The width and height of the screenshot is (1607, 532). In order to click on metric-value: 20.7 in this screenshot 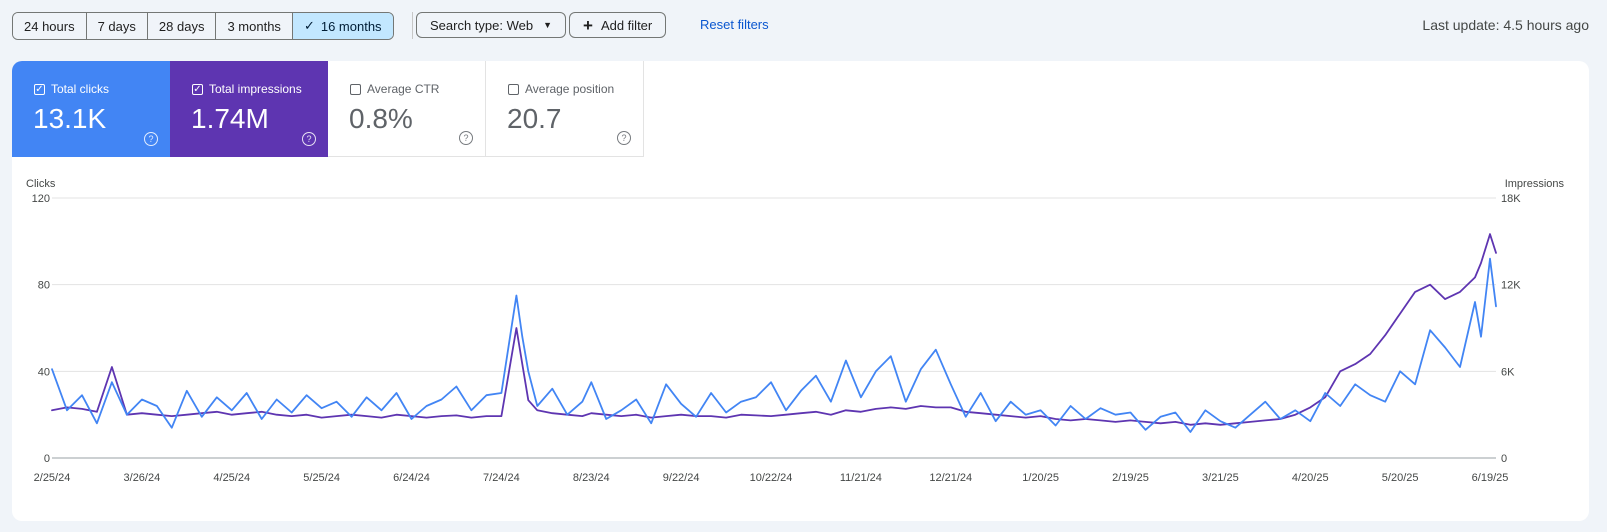, I will do `click(534, 118)`.